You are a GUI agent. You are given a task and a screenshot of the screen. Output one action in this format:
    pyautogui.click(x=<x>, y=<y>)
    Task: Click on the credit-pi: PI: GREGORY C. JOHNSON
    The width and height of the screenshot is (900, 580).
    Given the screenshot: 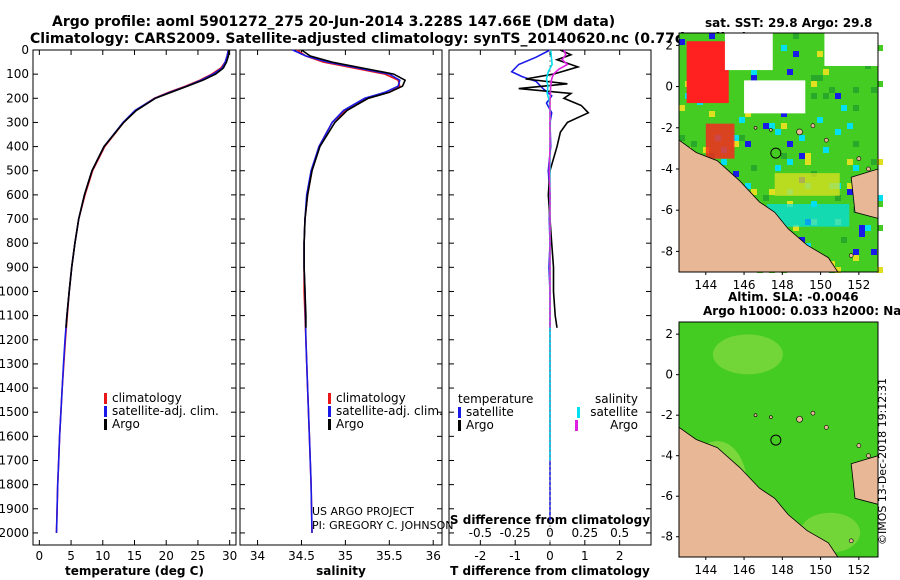 What is the action you would take?
    pyautogui.click(x=383, y=525)
    